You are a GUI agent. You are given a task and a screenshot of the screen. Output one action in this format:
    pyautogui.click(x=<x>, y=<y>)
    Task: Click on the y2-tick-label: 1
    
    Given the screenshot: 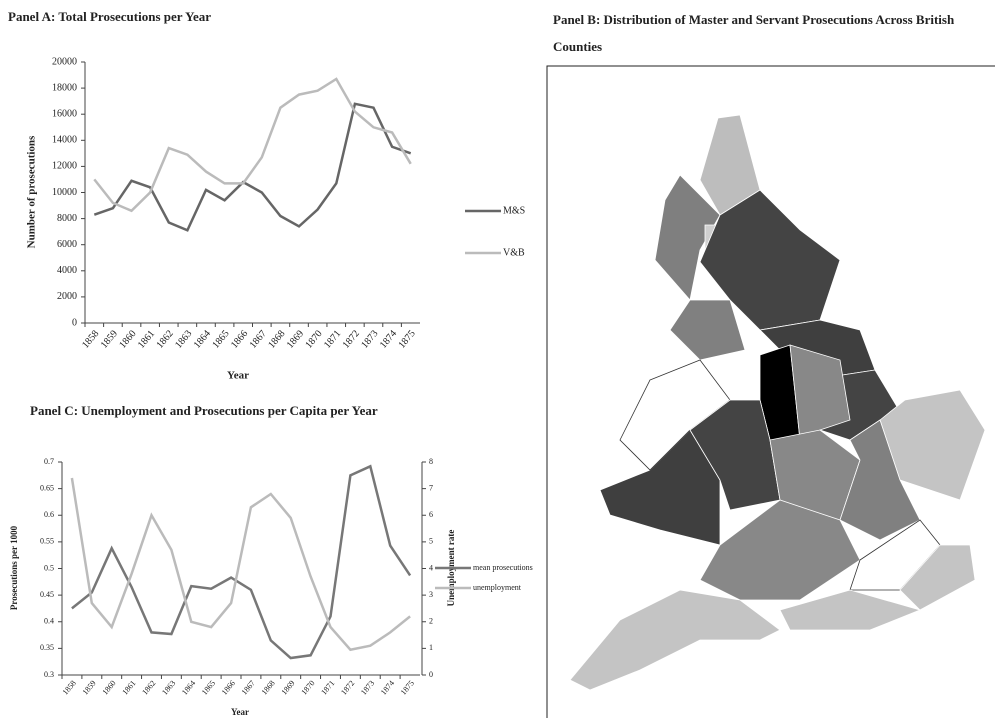 What is the action you would take?
    pyautogui.click(x=431, y=647)
    